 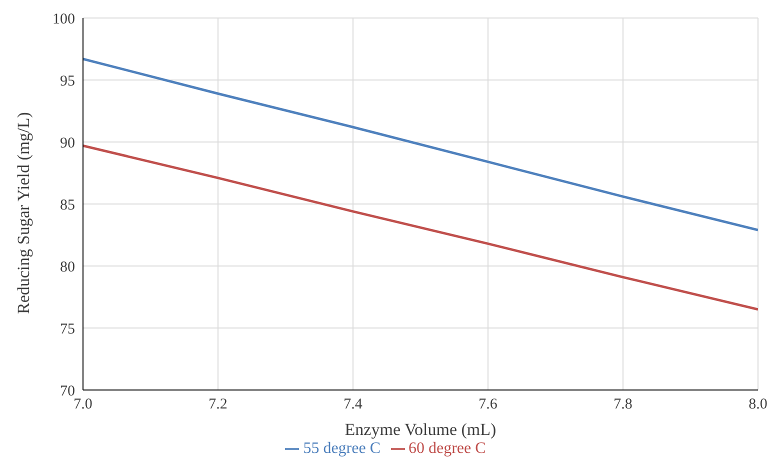 I want to click on x-tick-label: 7.0, so click(x=83, y=404).